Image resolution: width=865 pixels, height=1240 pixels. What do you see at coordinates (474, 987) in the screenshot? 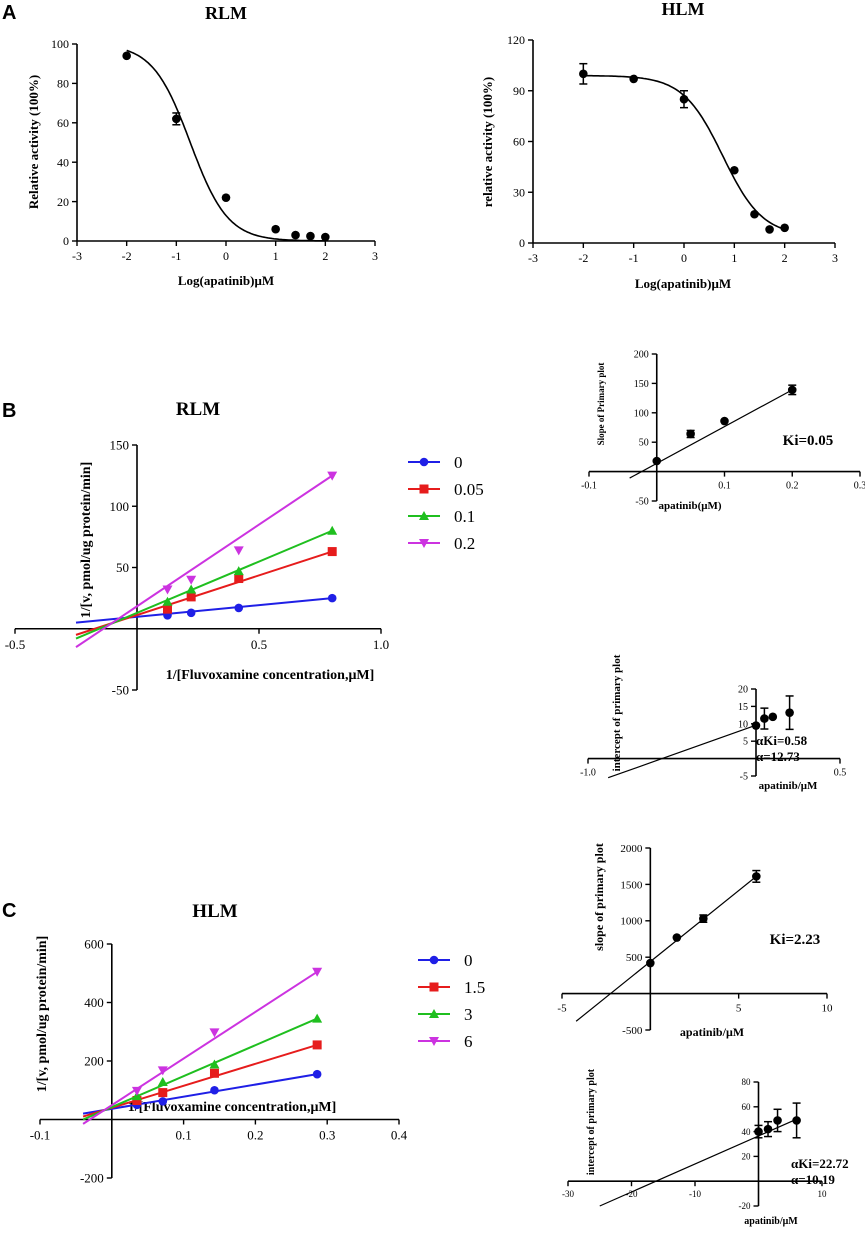
I see `legend-label: 1.5` at bounding box center [474, 987].